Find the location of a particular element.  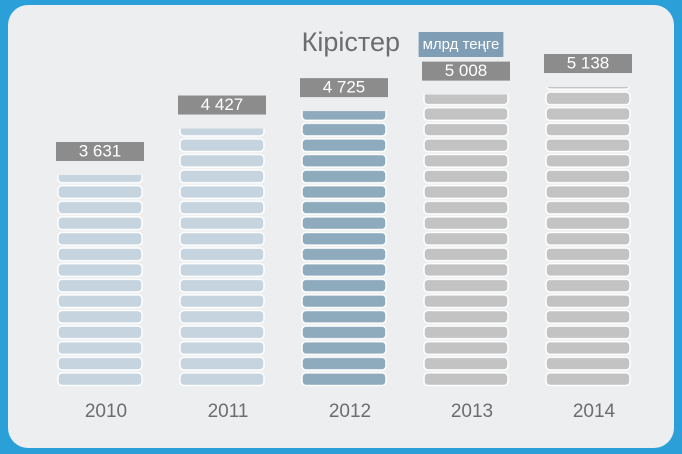

chart-subtitle: млрд теңге is located at coordinates (461, 44).